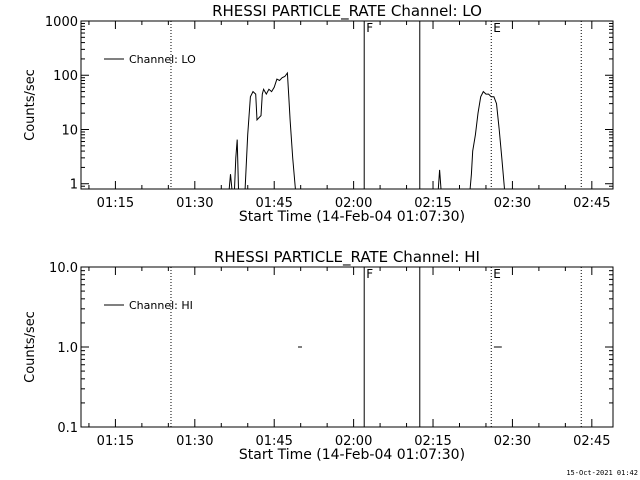 The width and height of the screenshot is (640, 480). Describe the element at coordinates (602, 473) in the screenshot. I see `footer-timestamp: 15-Oct-2021 01:42` at that location.